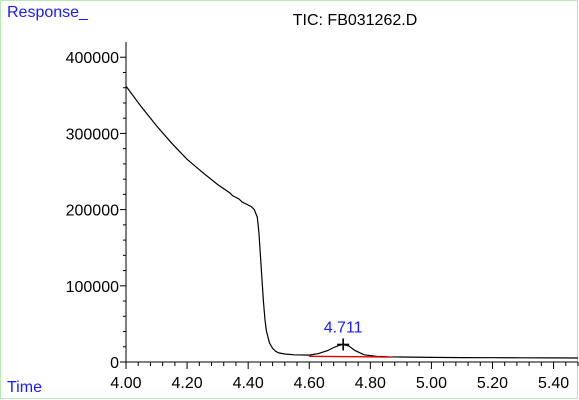 The width and height of the screenshot is (579, 400). I want to click on x-tick-label: 5.20, so click(492, 383).